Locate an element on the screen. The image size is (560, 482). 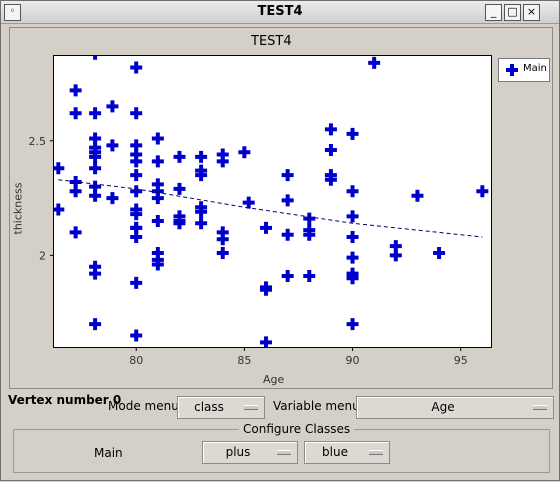
plus-marker-icon is located at coordinates (512, 70).